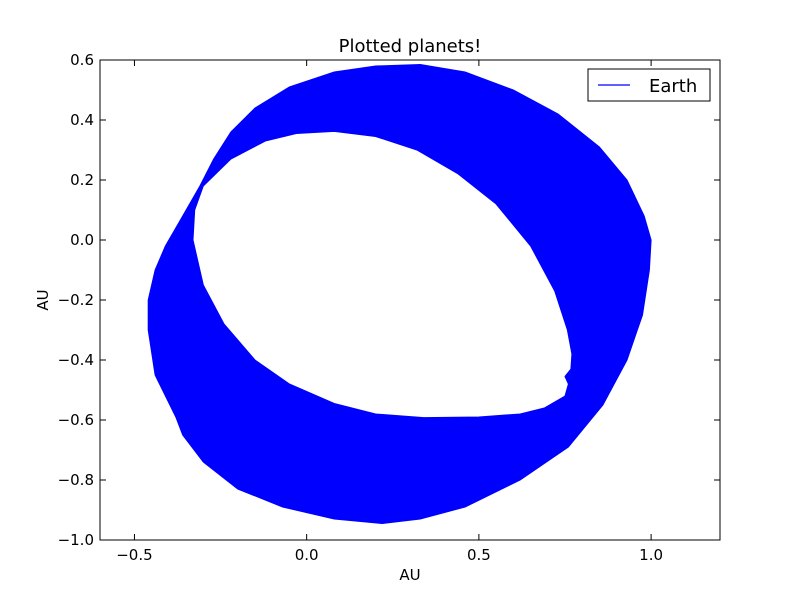 This screenshot has width=800, height=600. Describe the element at coordinates (409, 575) in the screenshot. I see `x-axis-label: AU` at that location.